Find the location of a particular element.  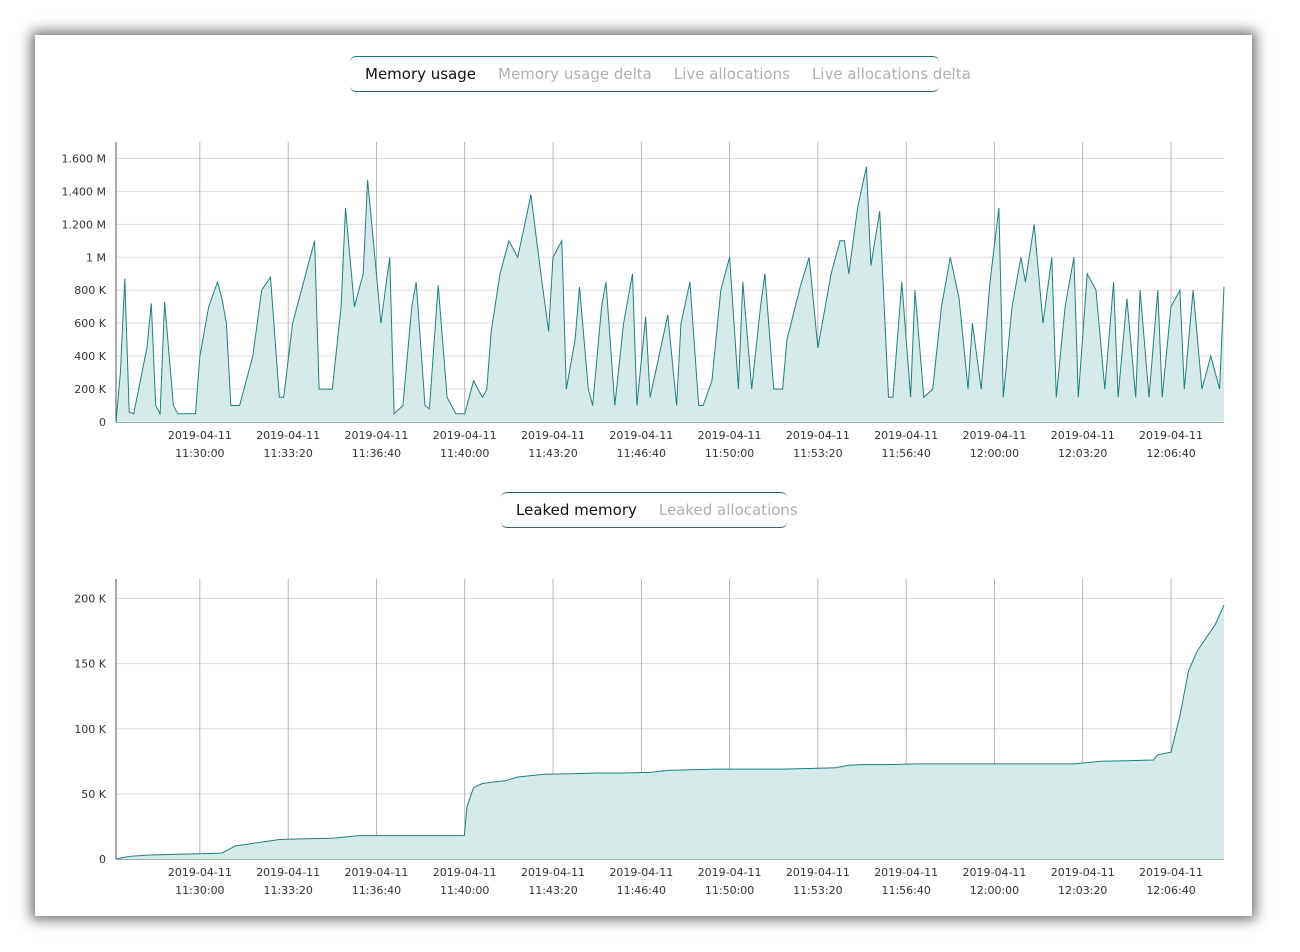

leak-tabs: Leaked memory Leaked allocations is located at coordinates (649, 510).